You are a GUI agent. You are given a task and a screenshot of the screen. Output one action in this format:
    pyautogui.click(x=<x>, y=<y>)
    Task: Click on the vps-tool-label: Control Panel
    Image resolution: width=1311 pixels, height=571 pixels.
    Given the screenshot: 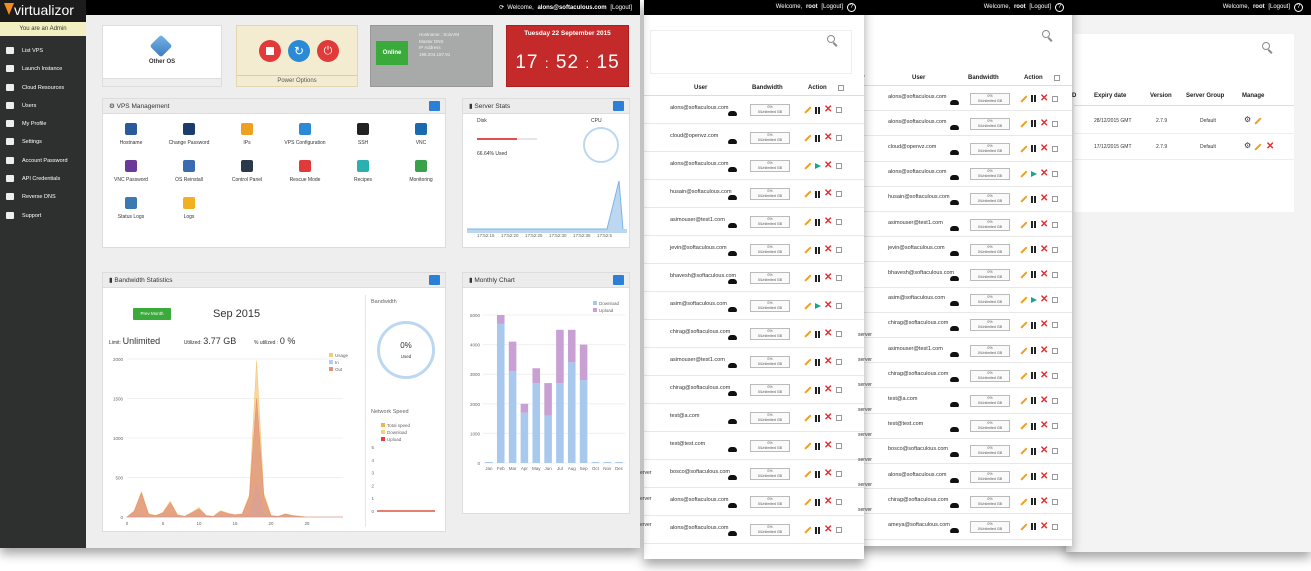 What is the action you would take?
    pyautogui.click(x=247, y=180)
    